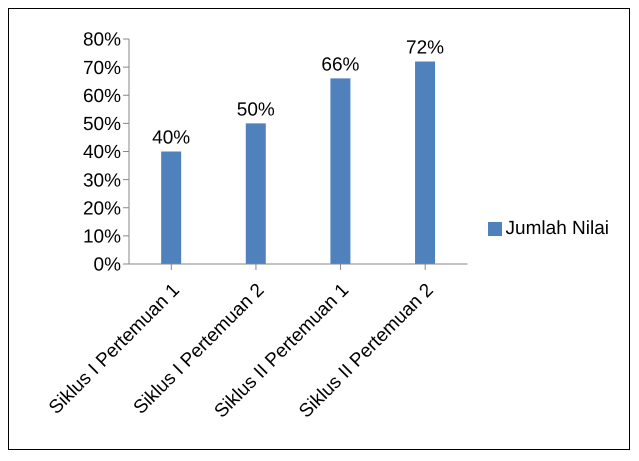  What do you see at coordinates (102, 153) in the screenshot?
I see `y-tick-label: 40%` at bounding box center [102, 153].